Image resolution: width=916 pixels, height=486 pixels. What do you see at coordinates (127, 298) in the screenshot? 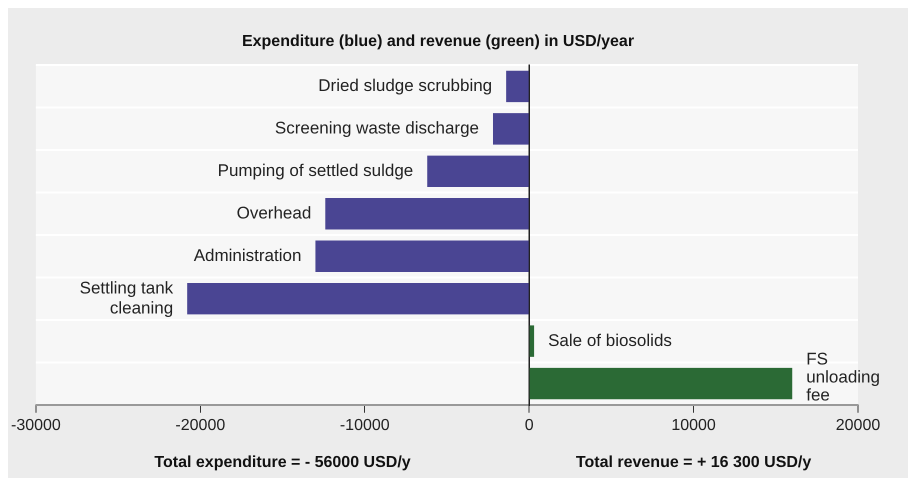
I see `y-tick-label: Settling tank cleaning` at bounding box center [127, 298].